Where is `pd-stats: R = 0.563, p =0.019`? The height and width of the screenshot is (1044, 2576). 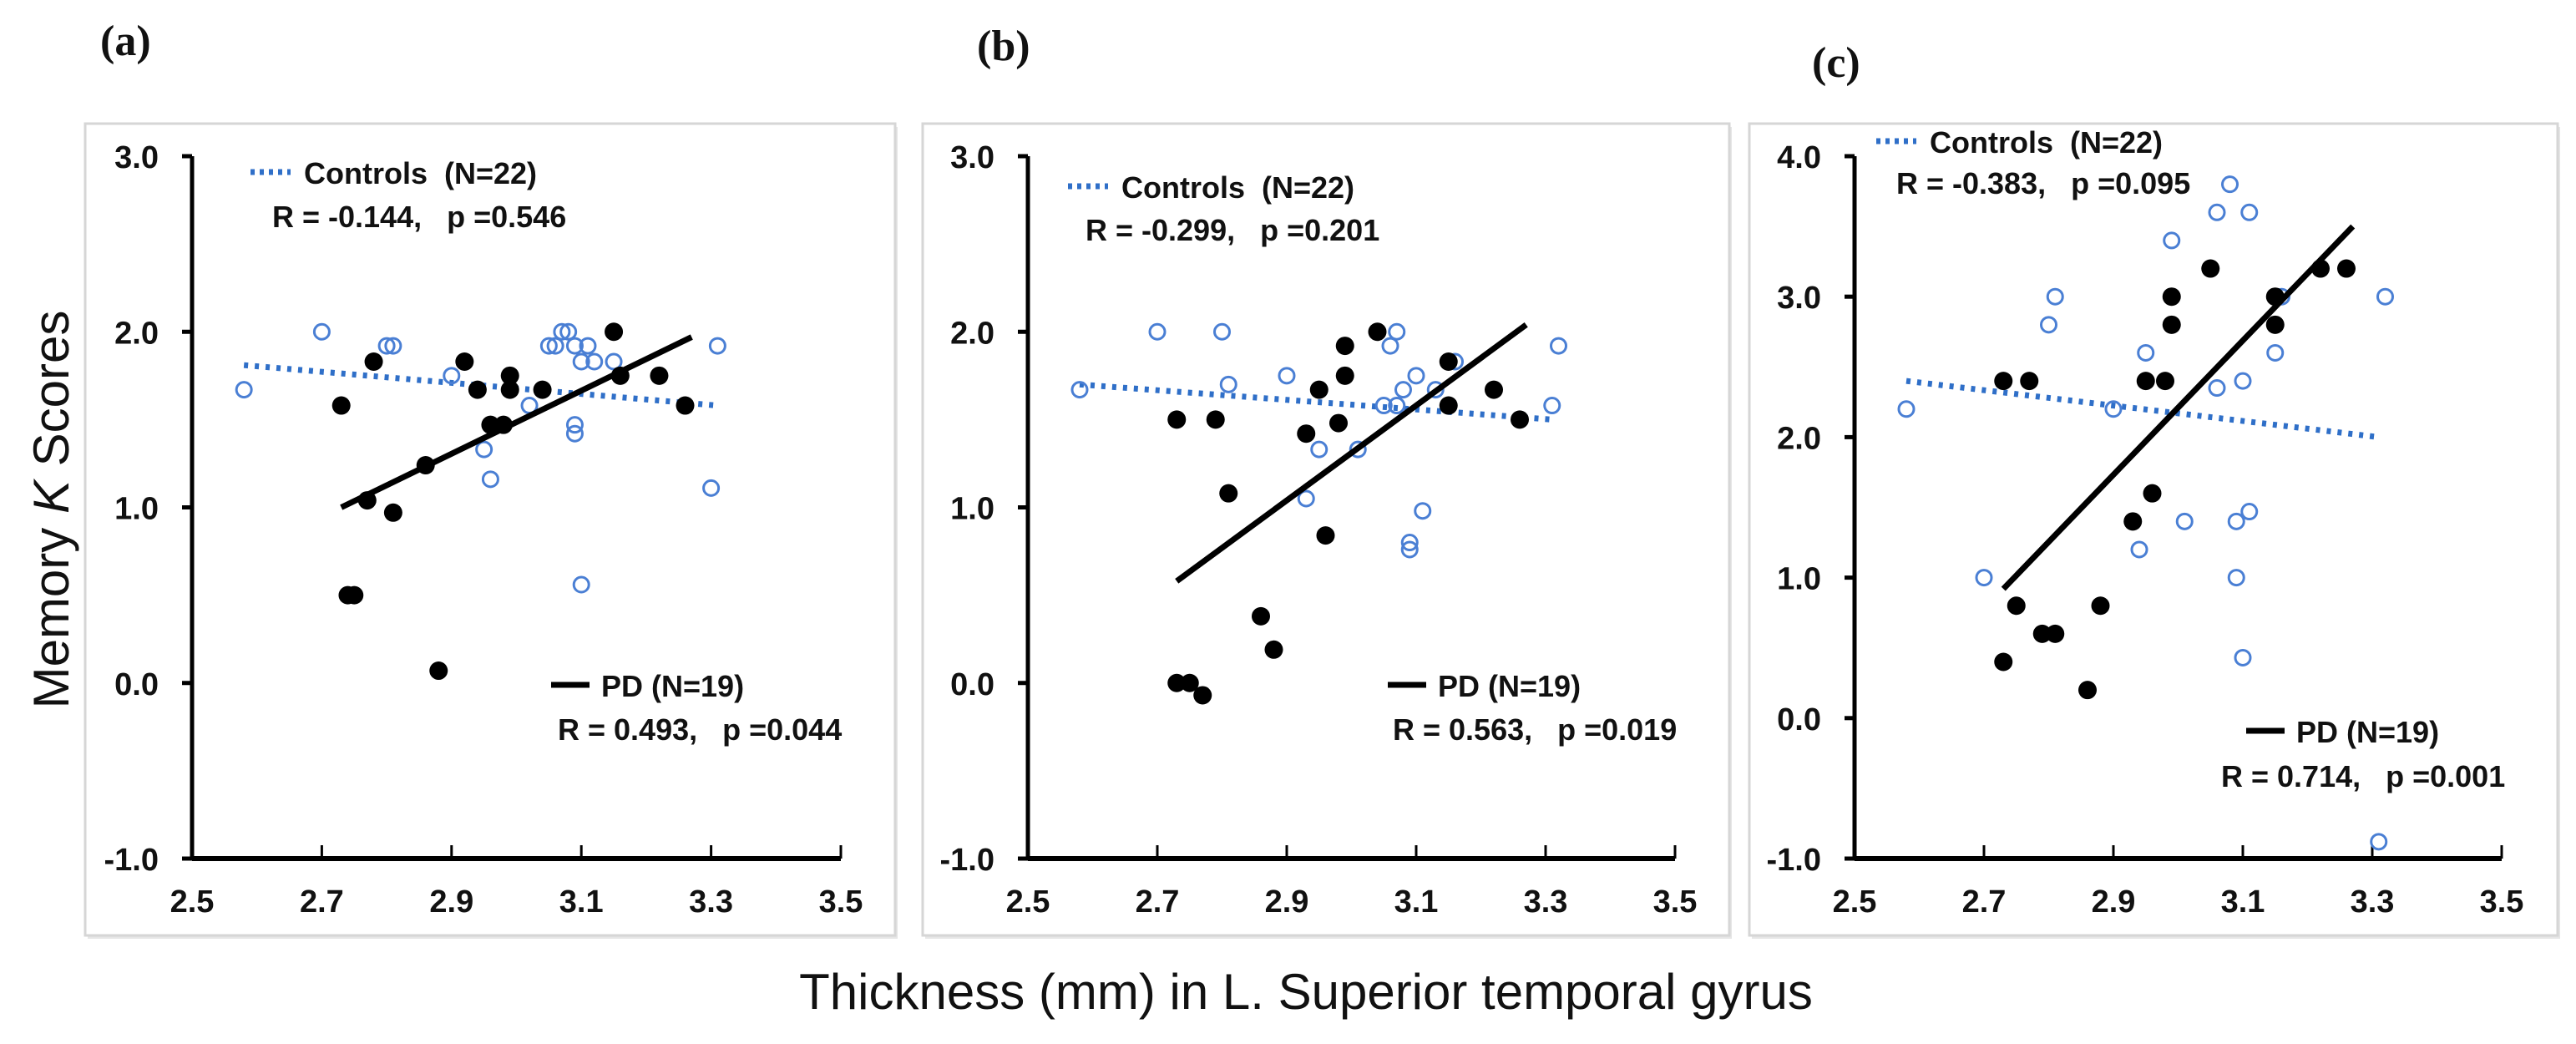 pd-stats: R = 0.563, p =0.019 is located at coordinates (1535, 730).